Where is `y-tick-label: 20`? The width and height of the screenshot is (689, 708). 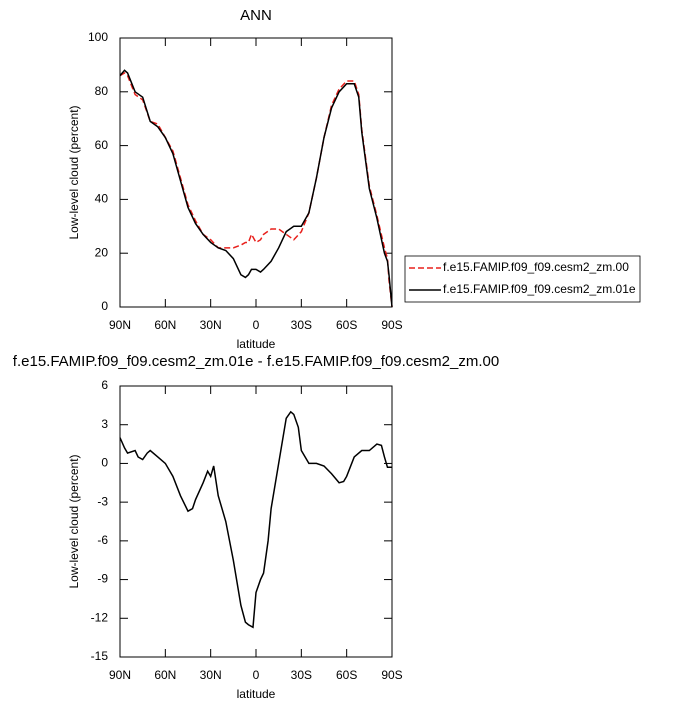
y-tick-label: 20 is located at coordinates (102, 252).